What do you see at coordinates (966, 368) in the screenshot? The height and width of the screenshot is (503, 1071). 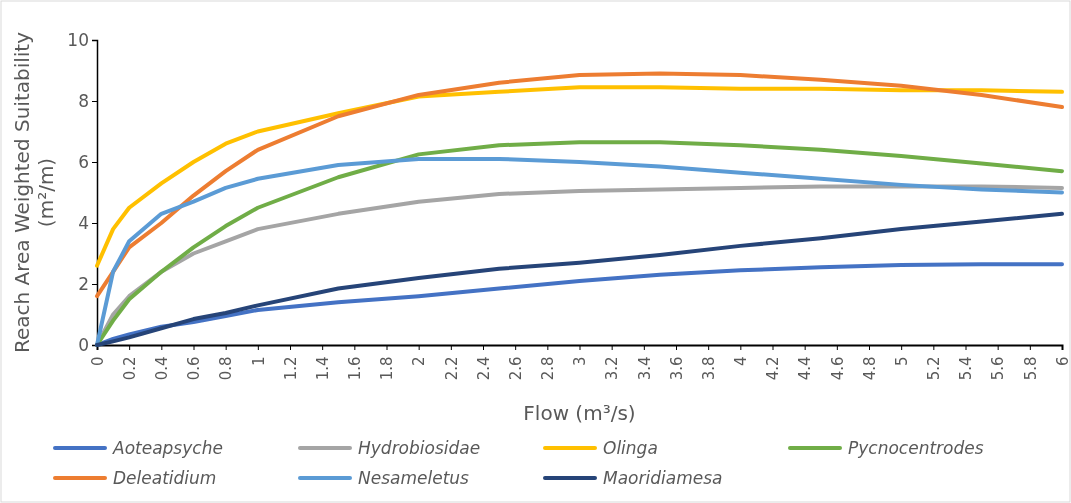 I see `x-tick-label: 5.4` at bounding box center [966, 368].